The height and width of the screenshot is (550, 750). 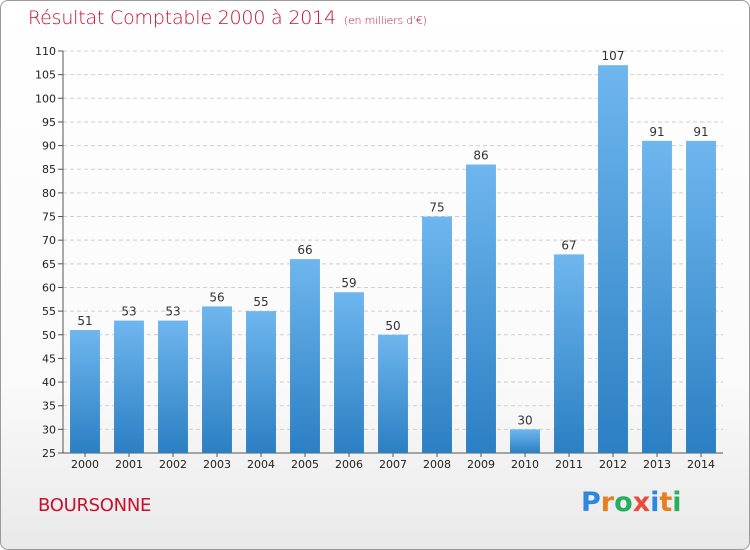 What do you see at coordinates (666, 502) in the screenshot?
I see `logo-letter: t` at bounding box center [666, 502].